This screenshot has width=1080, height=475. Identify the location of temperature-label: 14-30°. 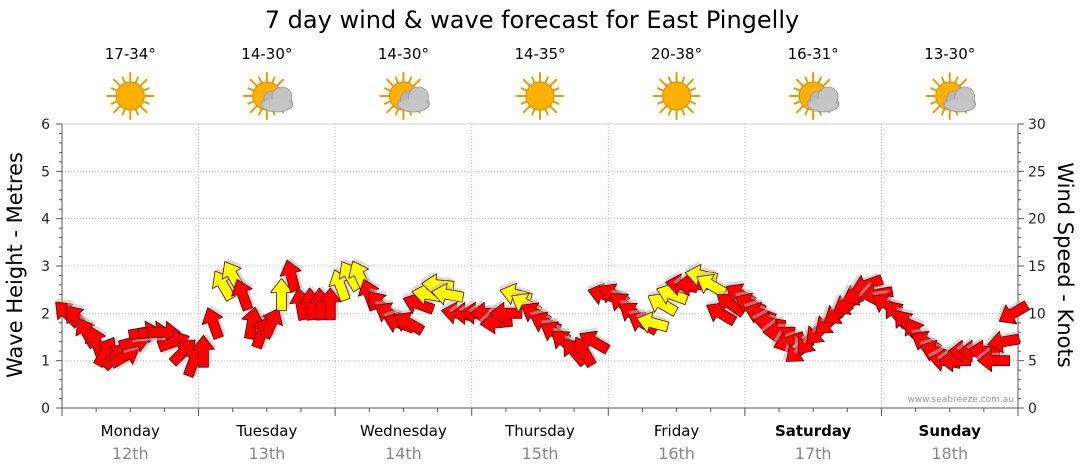
(266, 54).